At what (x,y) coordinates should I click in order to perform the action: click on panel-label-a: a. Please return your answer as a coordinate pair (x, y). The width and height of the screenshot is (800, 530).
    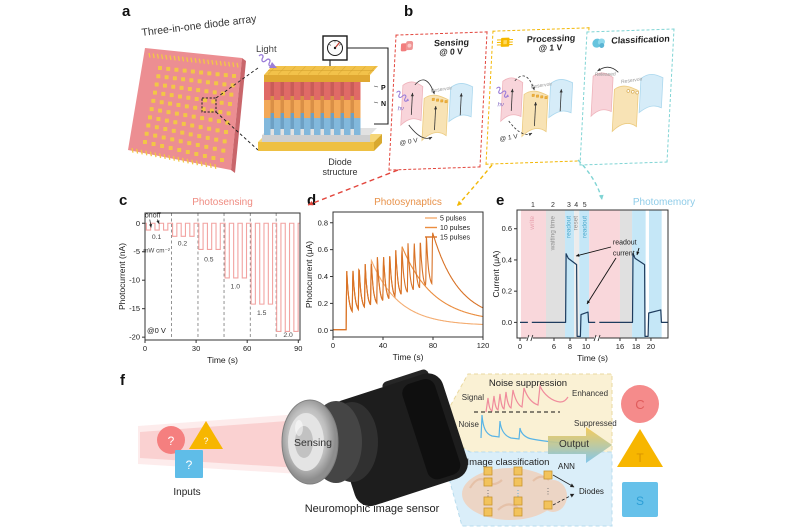
    Looking at the image, I should click on (126, 11).